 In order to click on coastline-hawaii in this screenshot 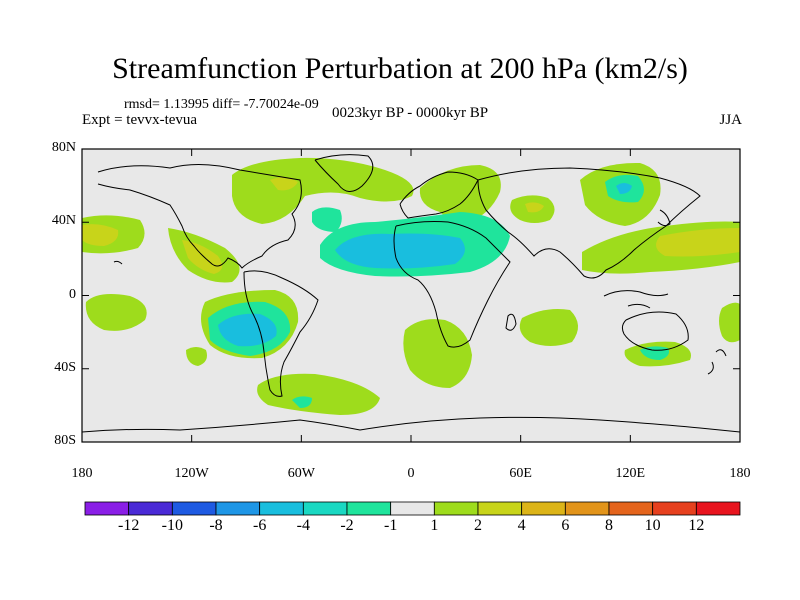, I will do `click(118, 262)`.